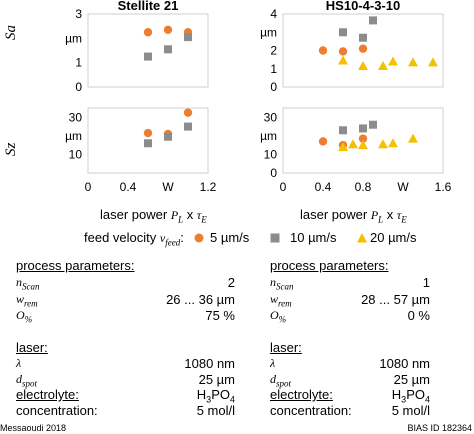 This screenshot has width=474, height=434. I want to click on right-lambda-value: 1080 nm, so click(404, 363).